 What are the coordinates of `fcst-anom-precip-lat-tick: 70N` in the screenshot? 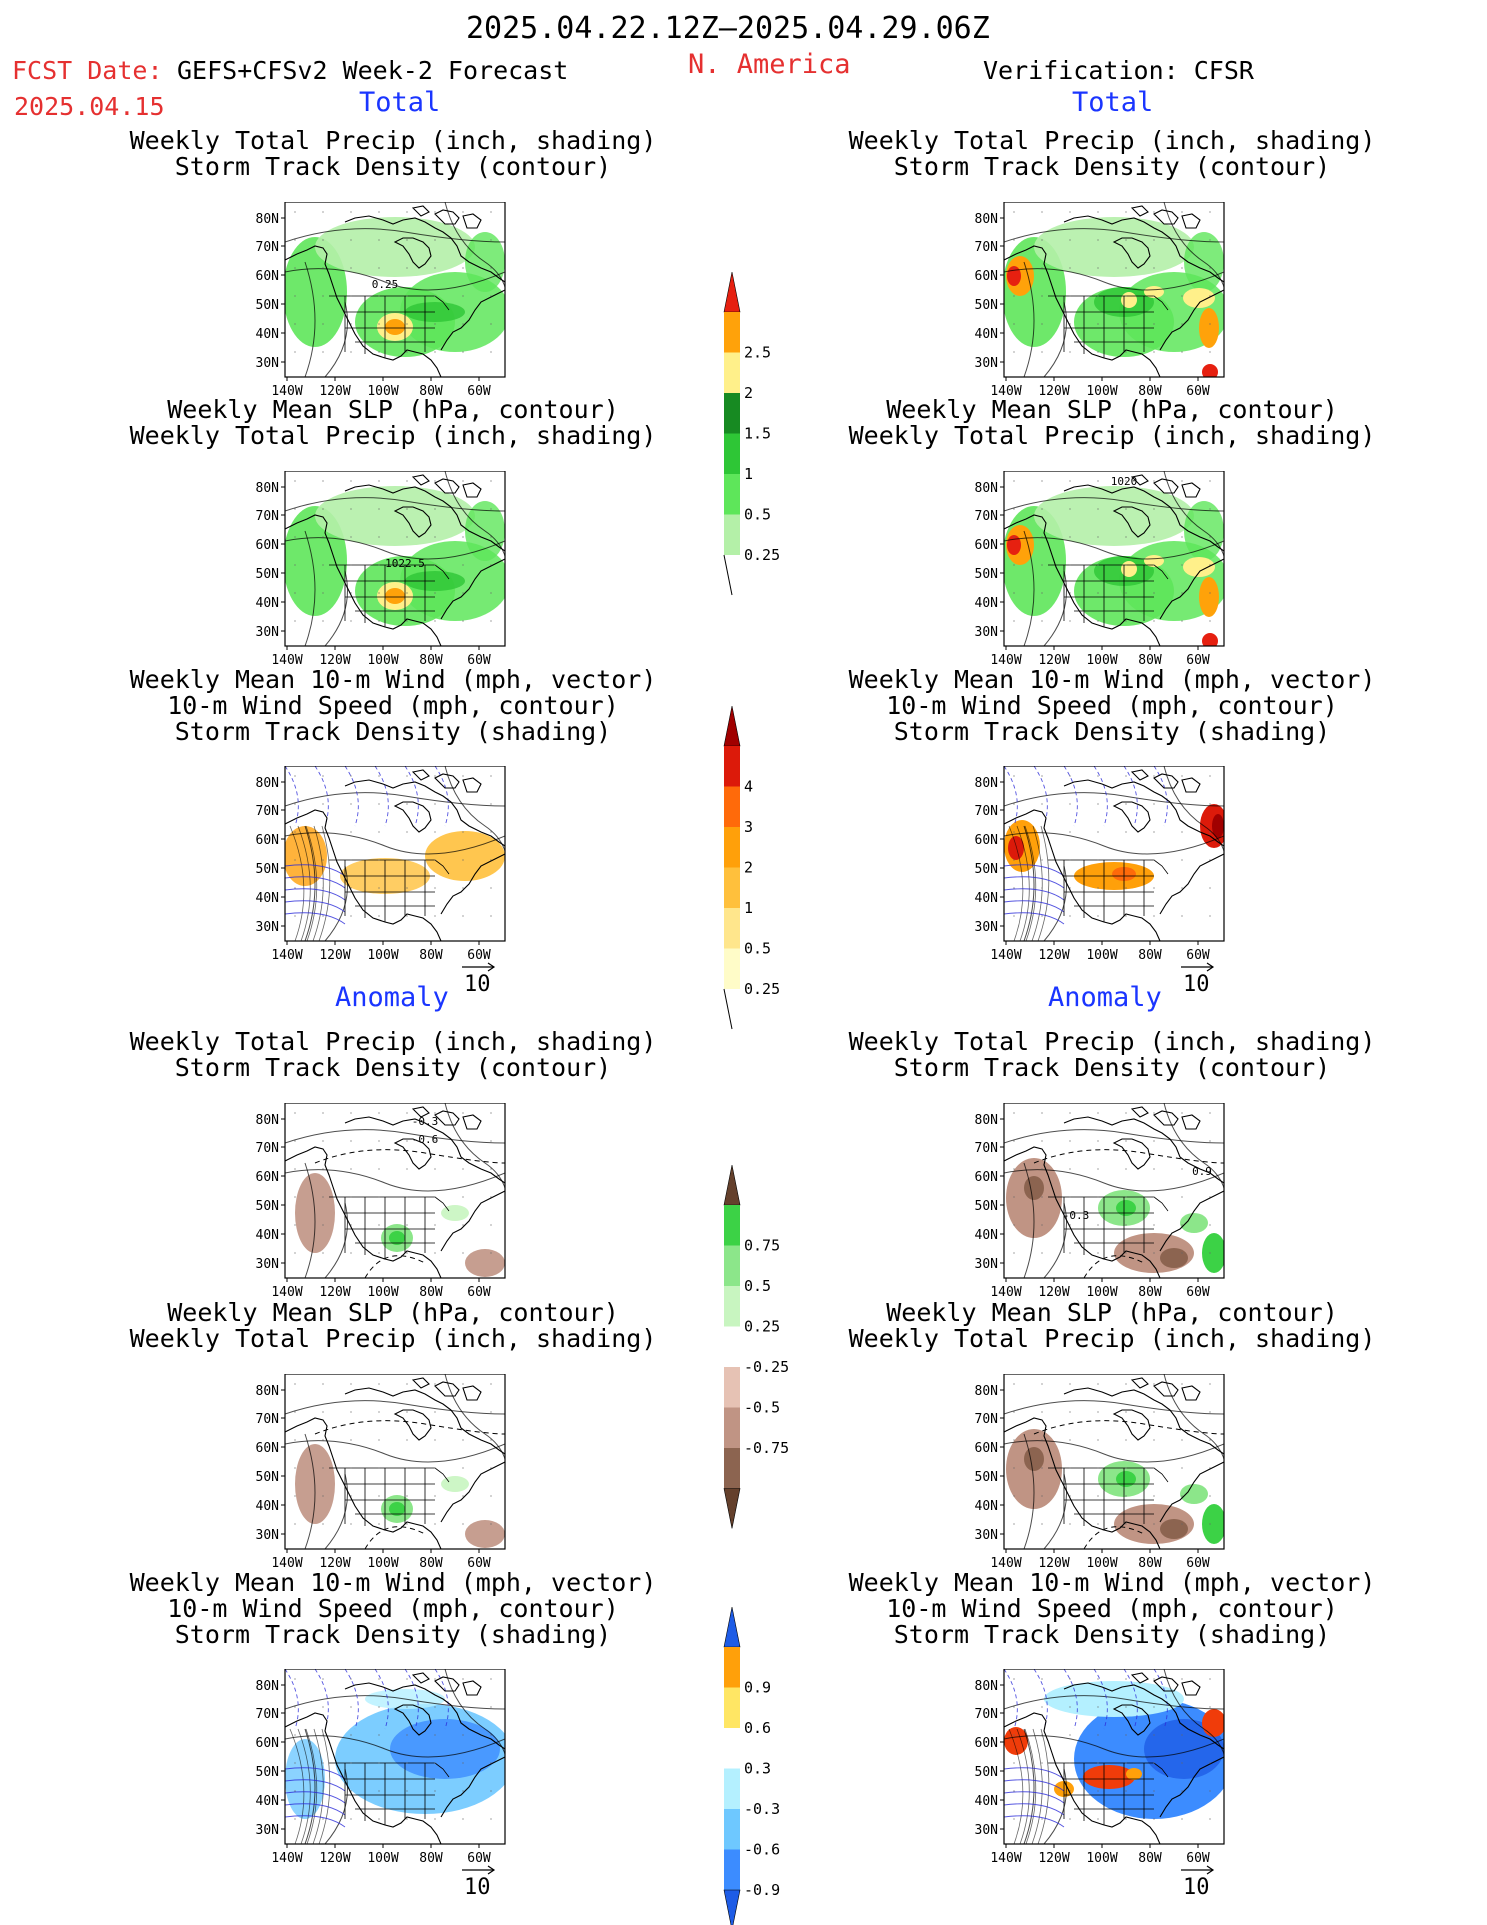 It's located at (267, 1148).